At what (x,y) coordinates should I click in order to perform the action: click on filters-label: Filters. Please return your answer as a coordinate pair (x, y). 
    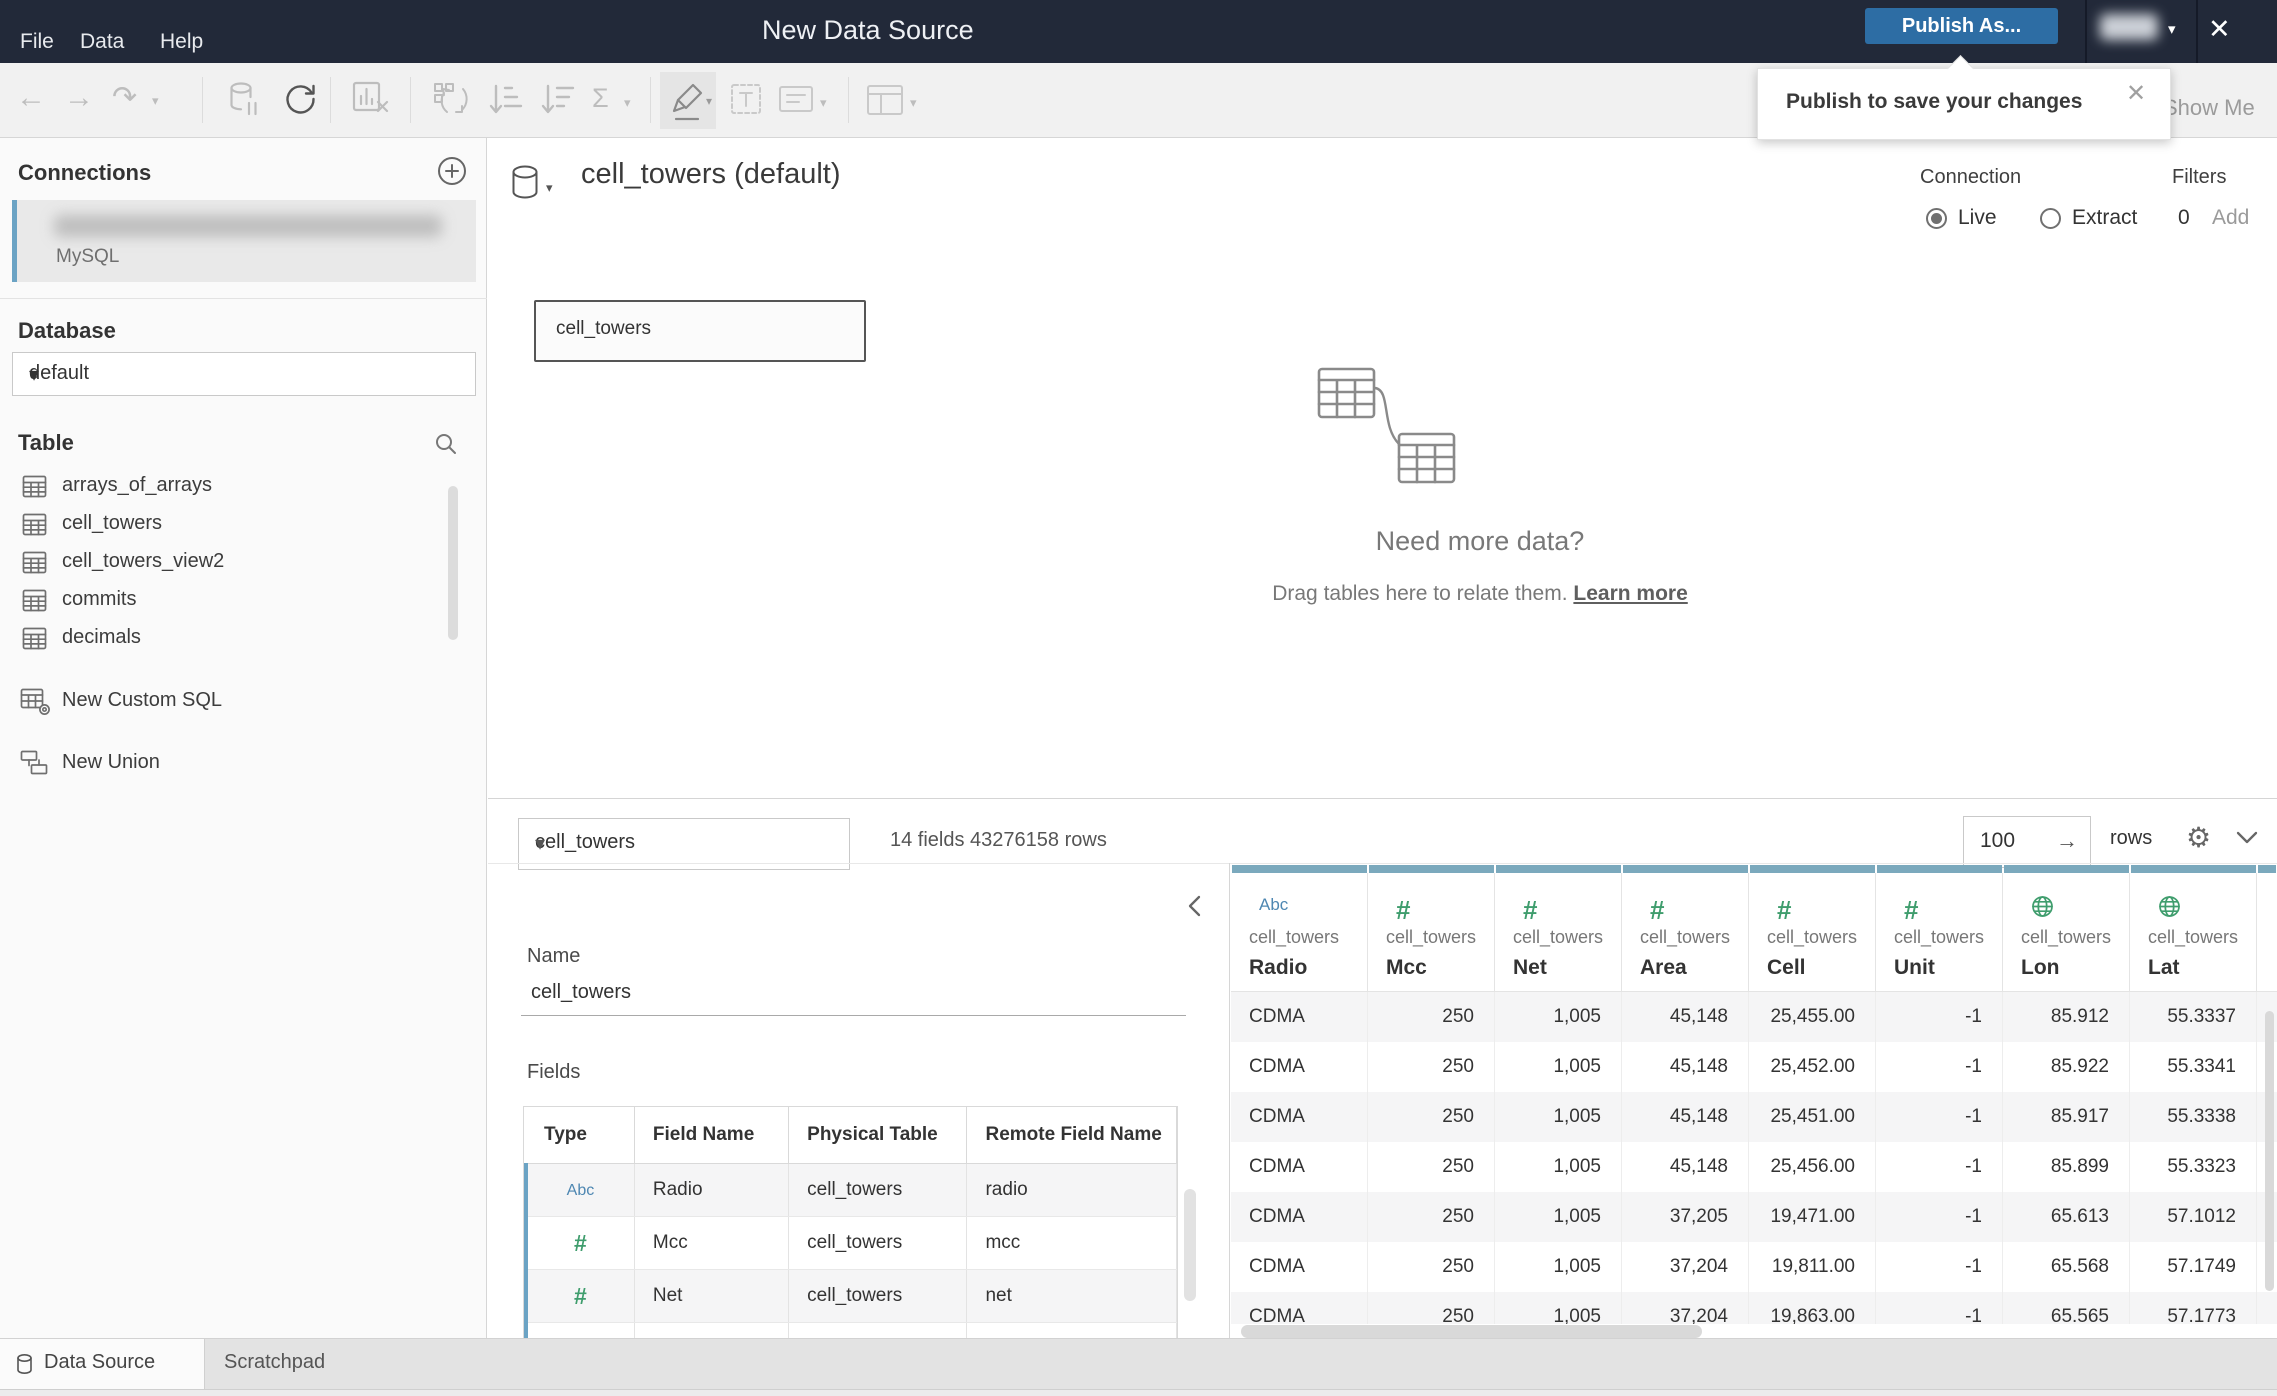
    Looking at the image, I should click on (2199, 177).